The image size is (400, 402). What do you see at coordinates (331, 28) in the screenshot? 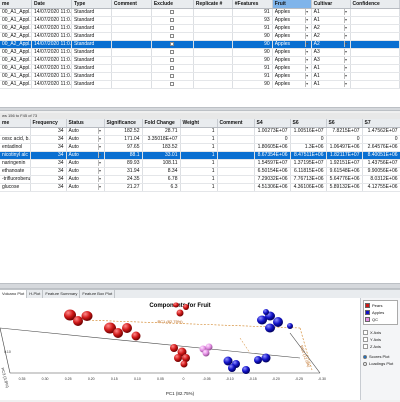
I see `cultivar-cell: A2 ▾` at bounding box center [331, 28].